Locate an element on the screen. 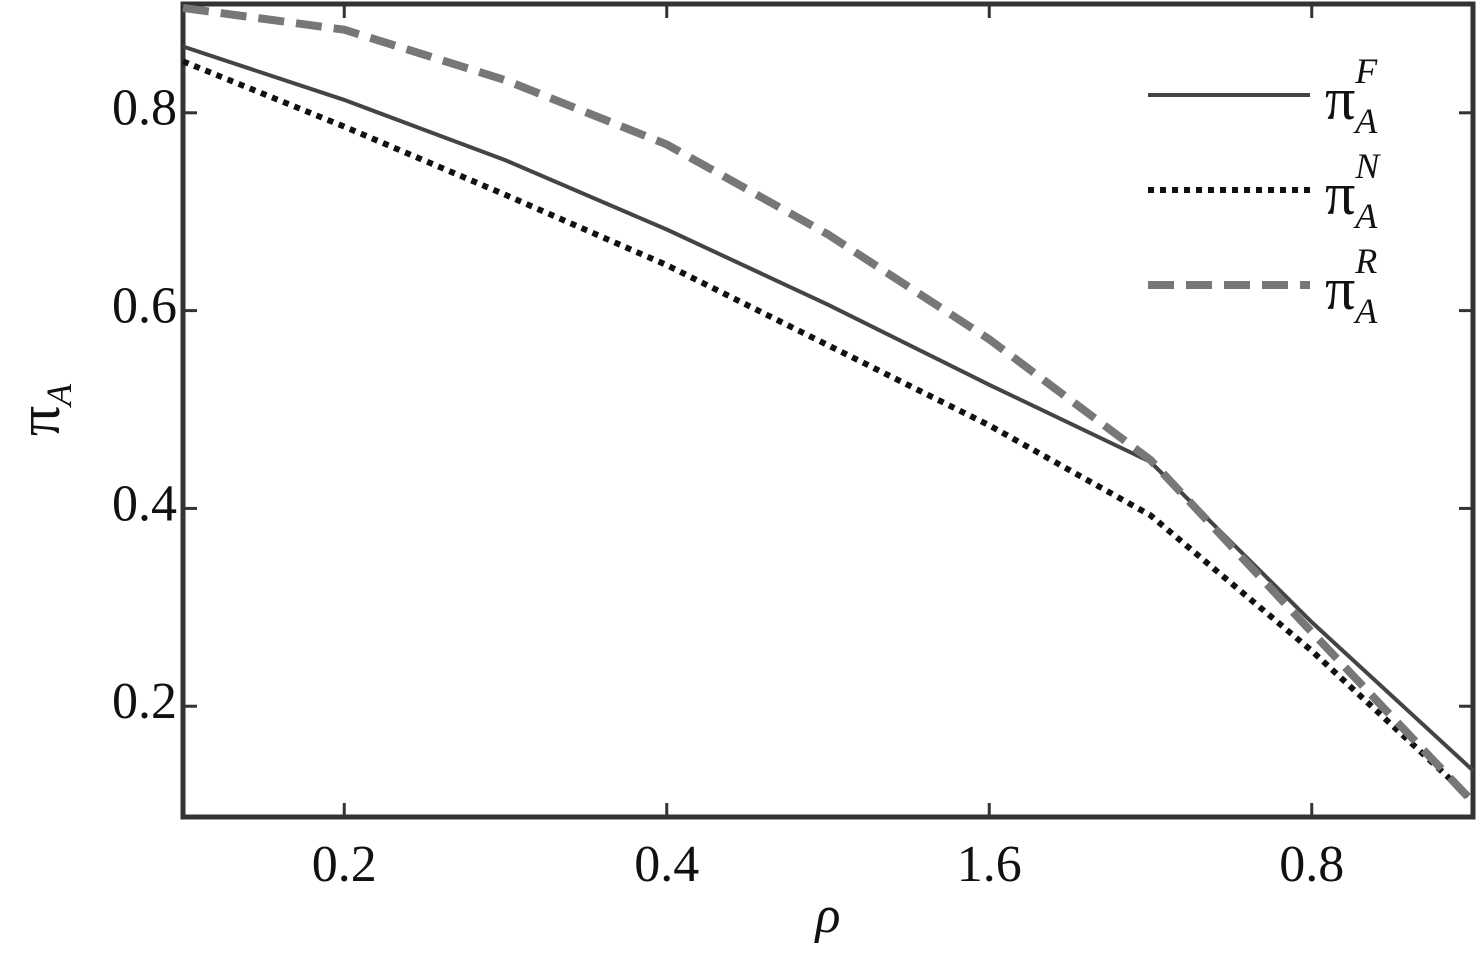 This screenshot has height=953, width=1478. y-axis-label: πA is located at coordinates (43, 409).